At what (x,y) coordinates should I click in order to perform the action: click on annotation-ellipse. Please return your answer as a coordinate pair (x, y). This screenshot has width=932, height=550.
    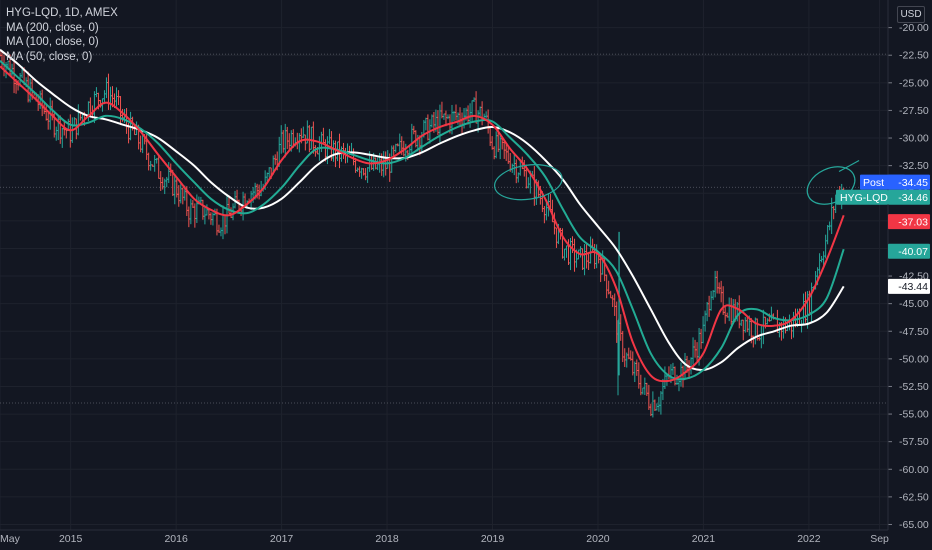
    Looking at the image, I should click on (528, 182).